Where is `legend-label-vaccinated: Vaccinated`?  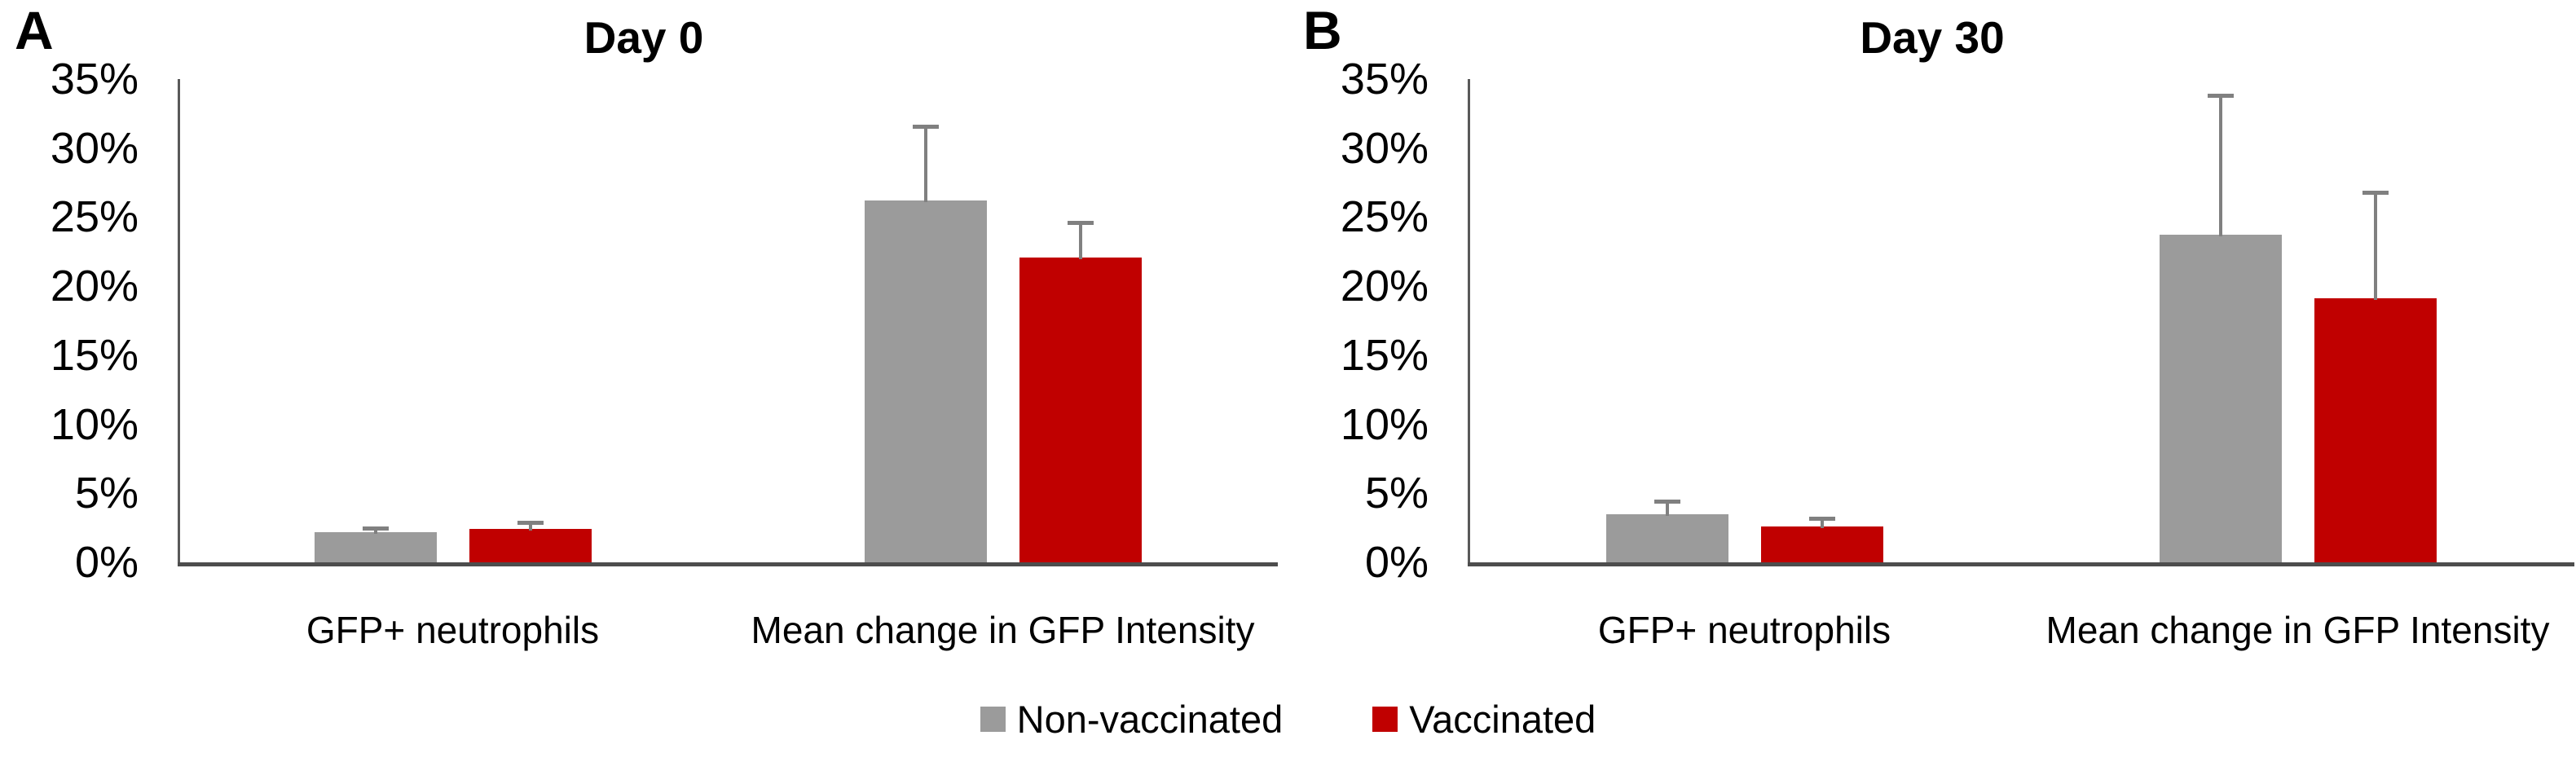
legend-label-vaccinated: Vaccinated is located at coordinates (1503, 719).